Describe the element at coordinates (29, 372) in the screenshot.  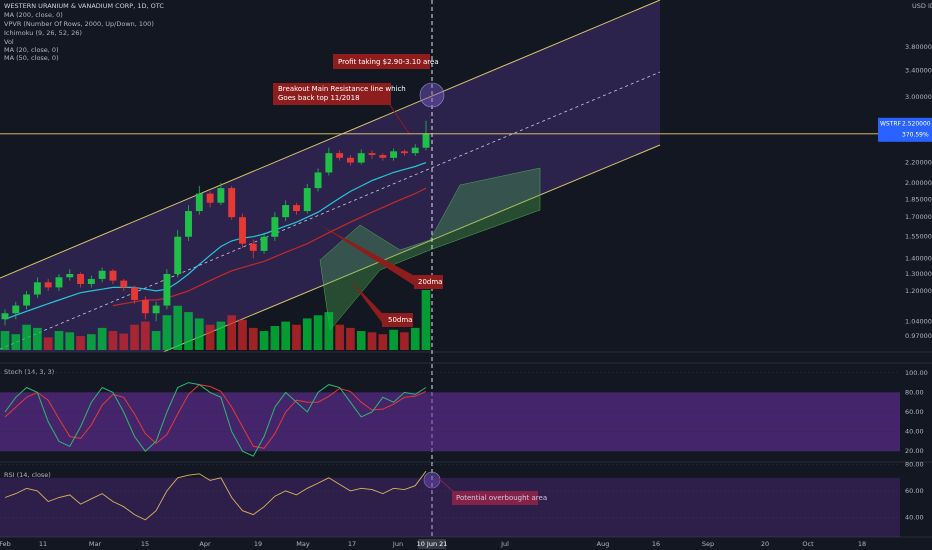
I see `stoch-title: Stoch (14, 3, 3)` at that location.